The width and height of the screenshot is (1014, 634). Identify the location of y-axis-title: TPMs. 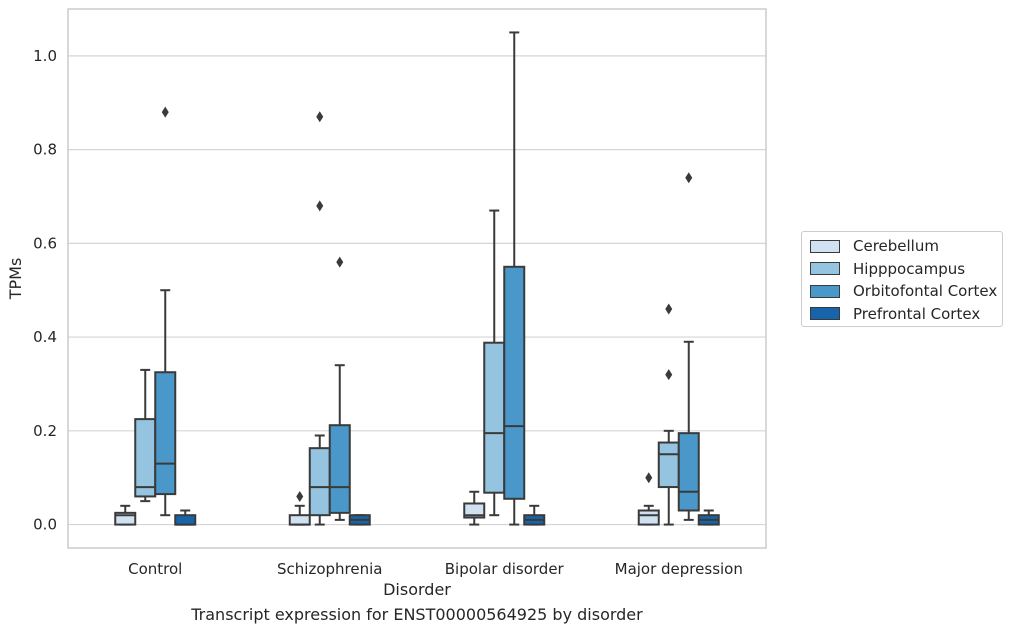
(15, 279).